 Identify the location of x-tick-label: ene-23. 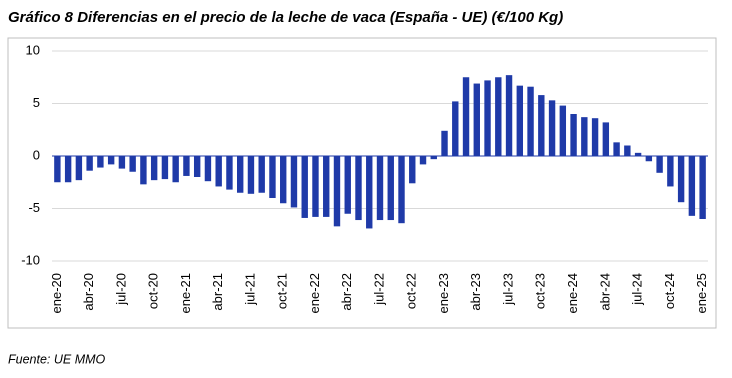
(443, 293).